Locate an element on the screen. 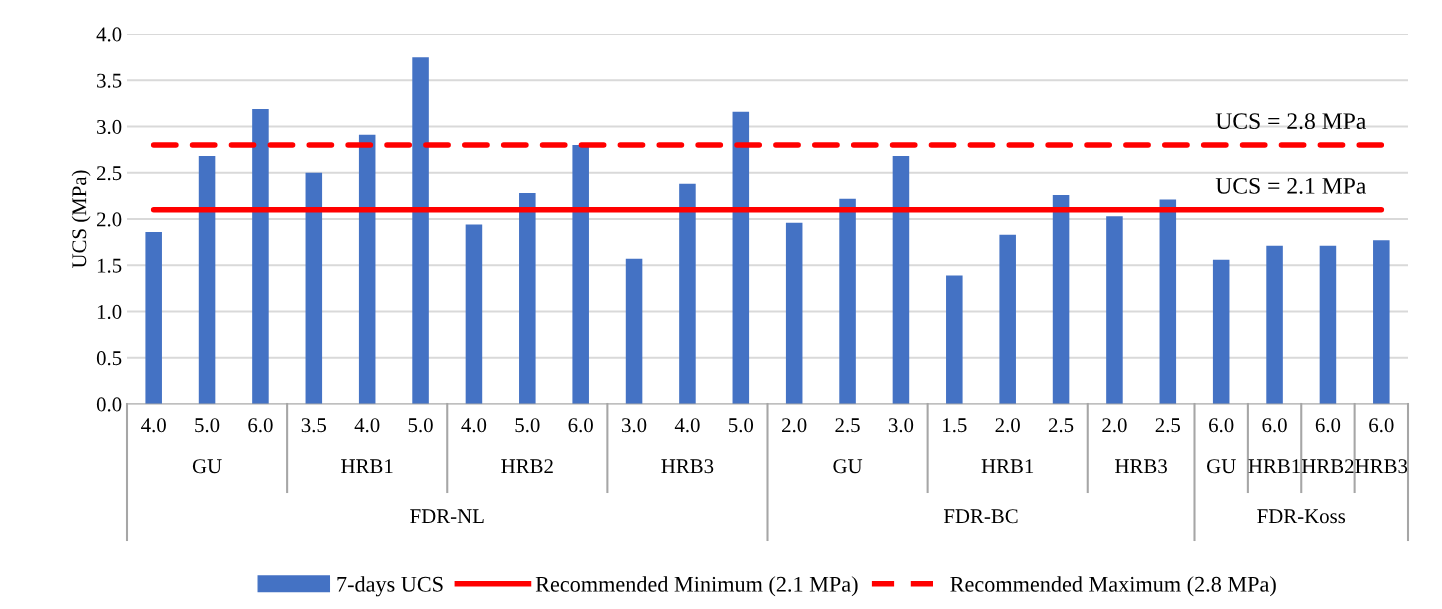 This screenshot has height=609, width=1442. y-tick-label: 1.5 is located at coordinates (109, 265).